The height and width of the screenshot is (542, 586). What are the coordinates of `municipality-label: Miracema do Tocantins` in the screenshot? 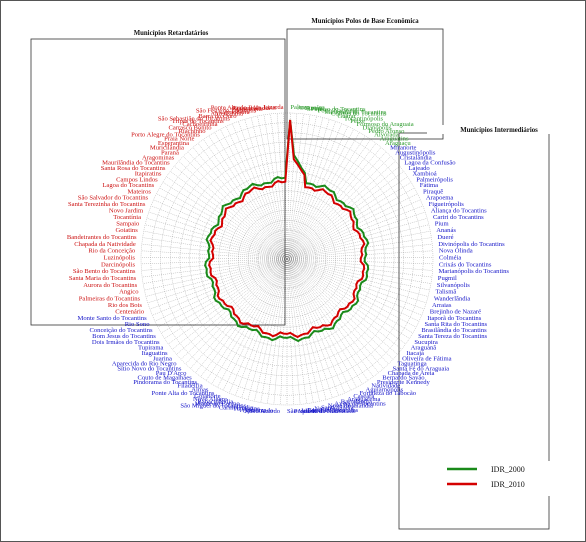 It's located at (355, 112).